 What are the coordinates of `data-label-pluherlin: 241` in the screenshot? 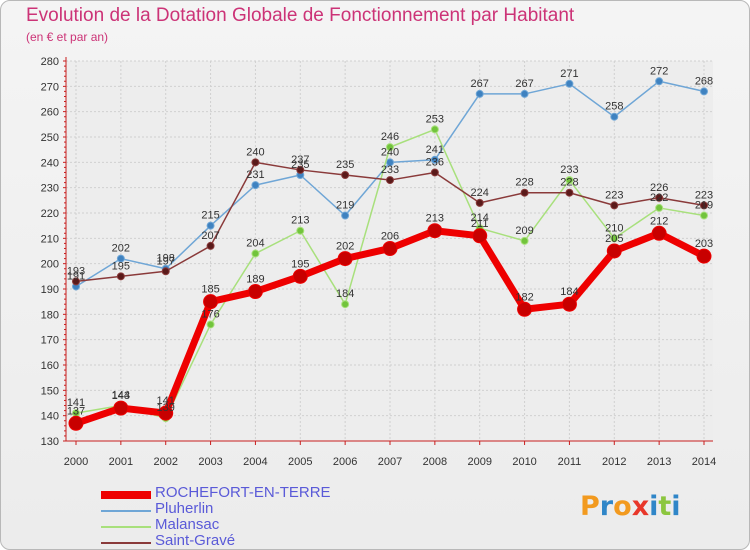 It's located at (435, 150).